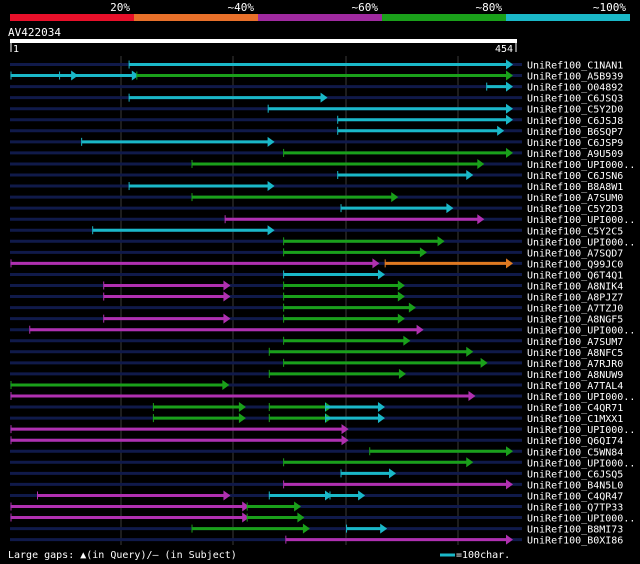 The height and width of the screenshot is (564, 640). What do you see at coordinates (575, 342) in the screenshot?
I see `hit-label: UniRef100_A7SUM7` at bounding box center [575, 342].